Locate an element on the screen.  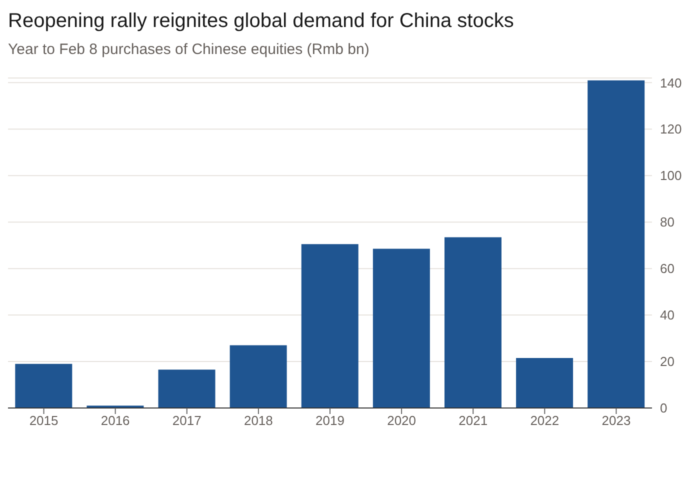
y-tick-label: 120 is located at coordinates (671, 129).